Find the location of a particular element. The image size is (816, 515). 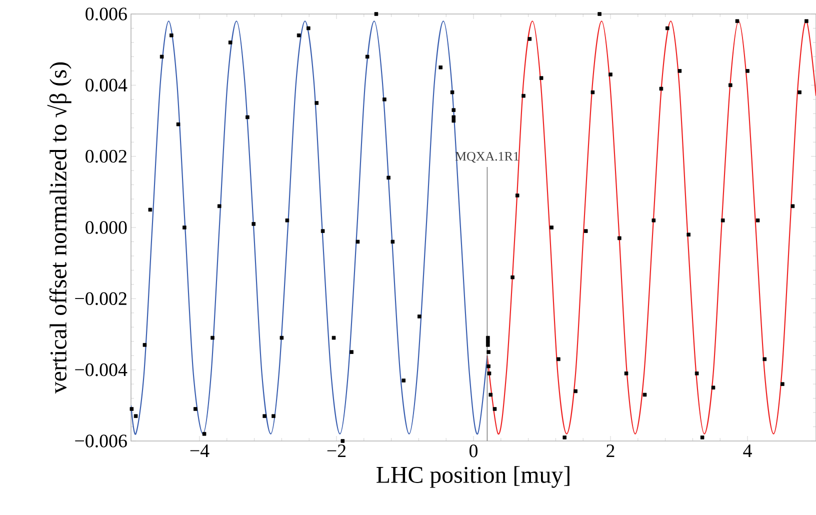

x-axis-title: LHC position [muy] is located at coordinates (473, 477).